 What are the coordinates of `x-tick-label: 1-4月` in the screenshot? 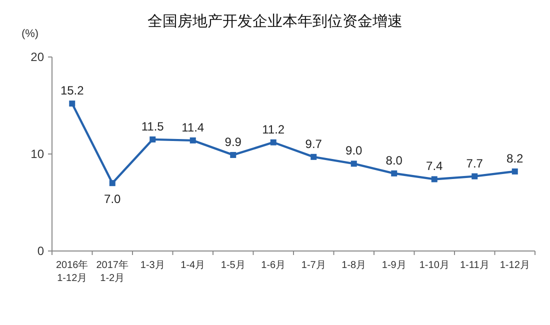 It's located at (193, 265).